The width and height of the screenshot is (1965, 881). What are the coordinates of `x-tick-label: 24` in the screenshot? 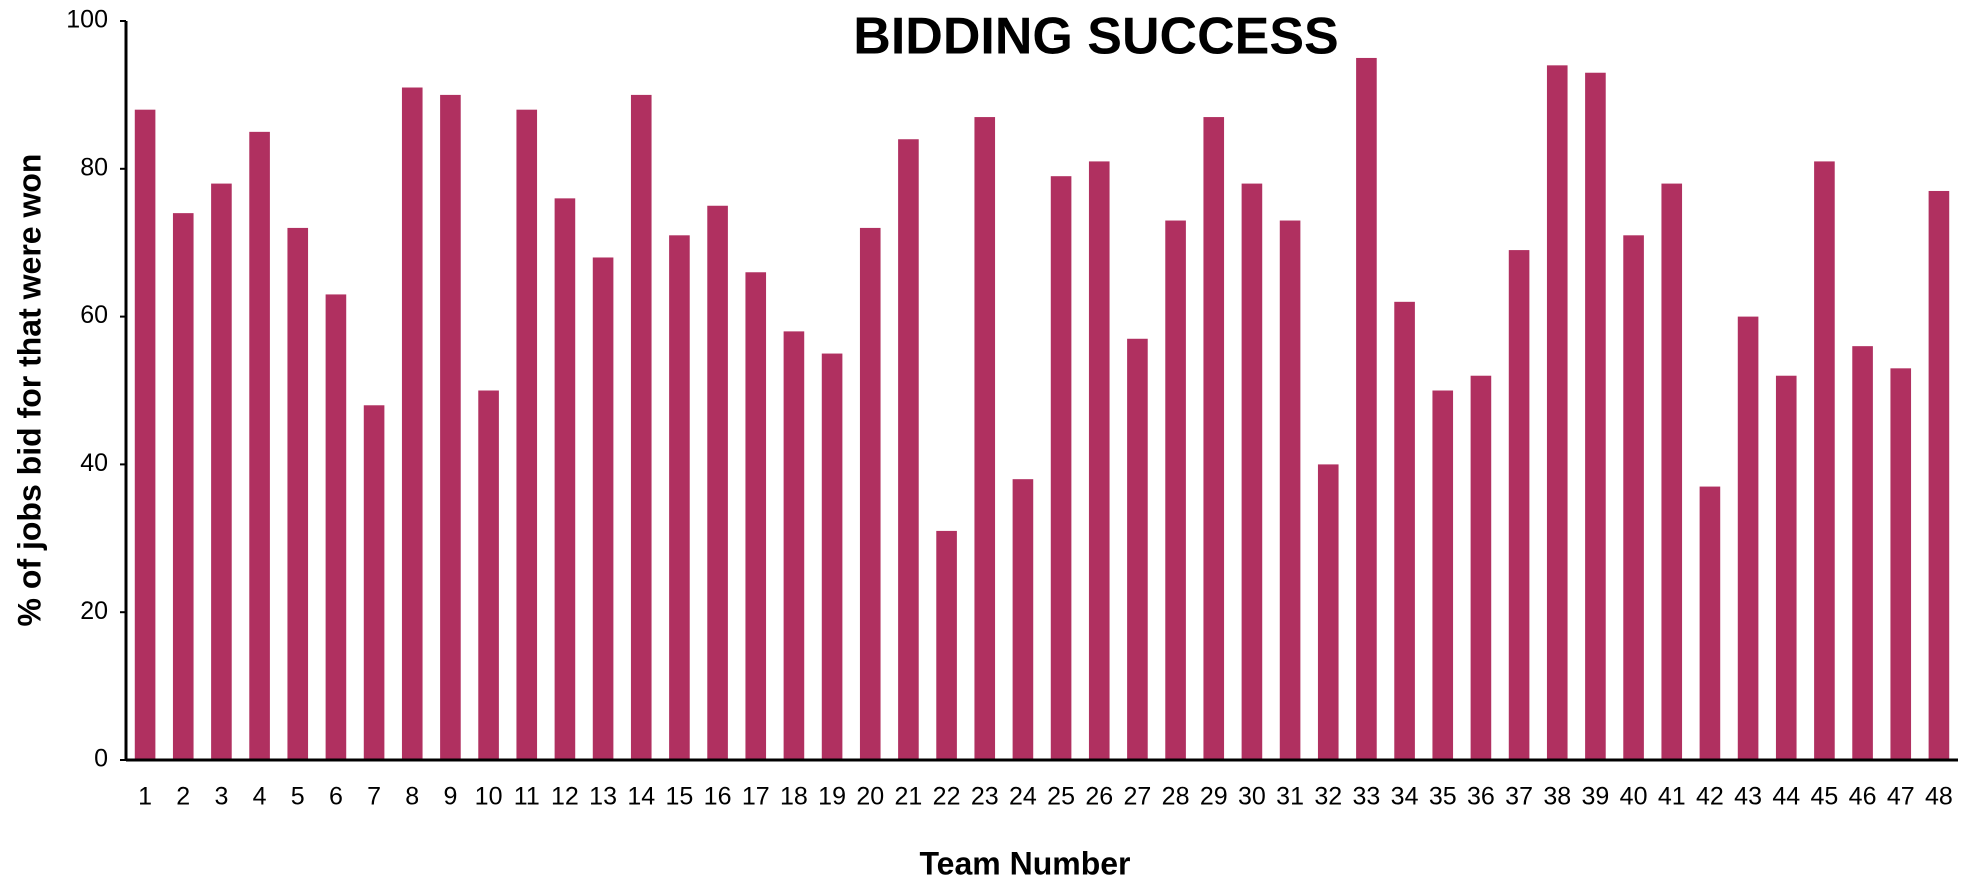 It's located at (1023, 797).